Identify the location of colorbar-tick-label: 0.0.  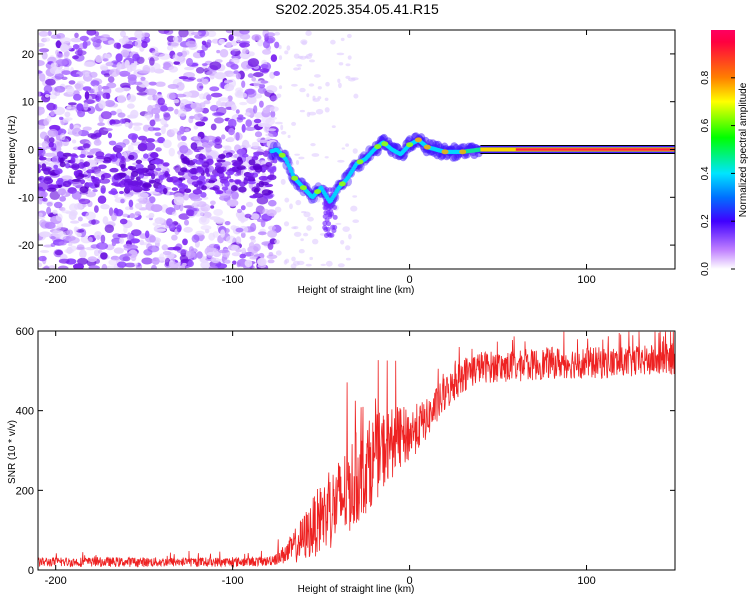
(705, 269).